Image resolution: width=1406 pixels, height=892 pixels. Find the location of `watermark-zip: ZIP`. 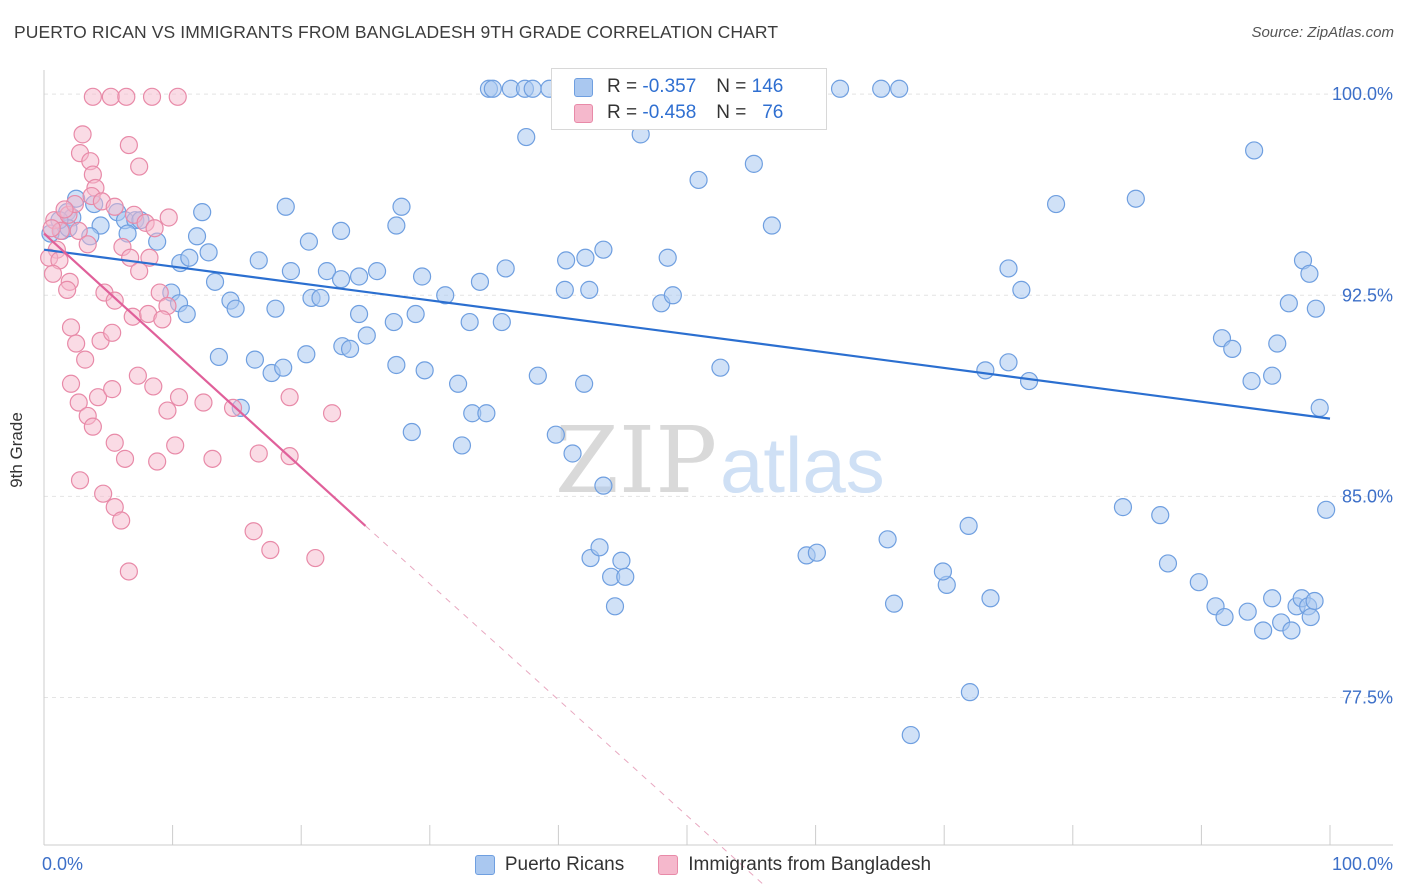

watermark-zip: ZIP is located at coordinates (636, 460).